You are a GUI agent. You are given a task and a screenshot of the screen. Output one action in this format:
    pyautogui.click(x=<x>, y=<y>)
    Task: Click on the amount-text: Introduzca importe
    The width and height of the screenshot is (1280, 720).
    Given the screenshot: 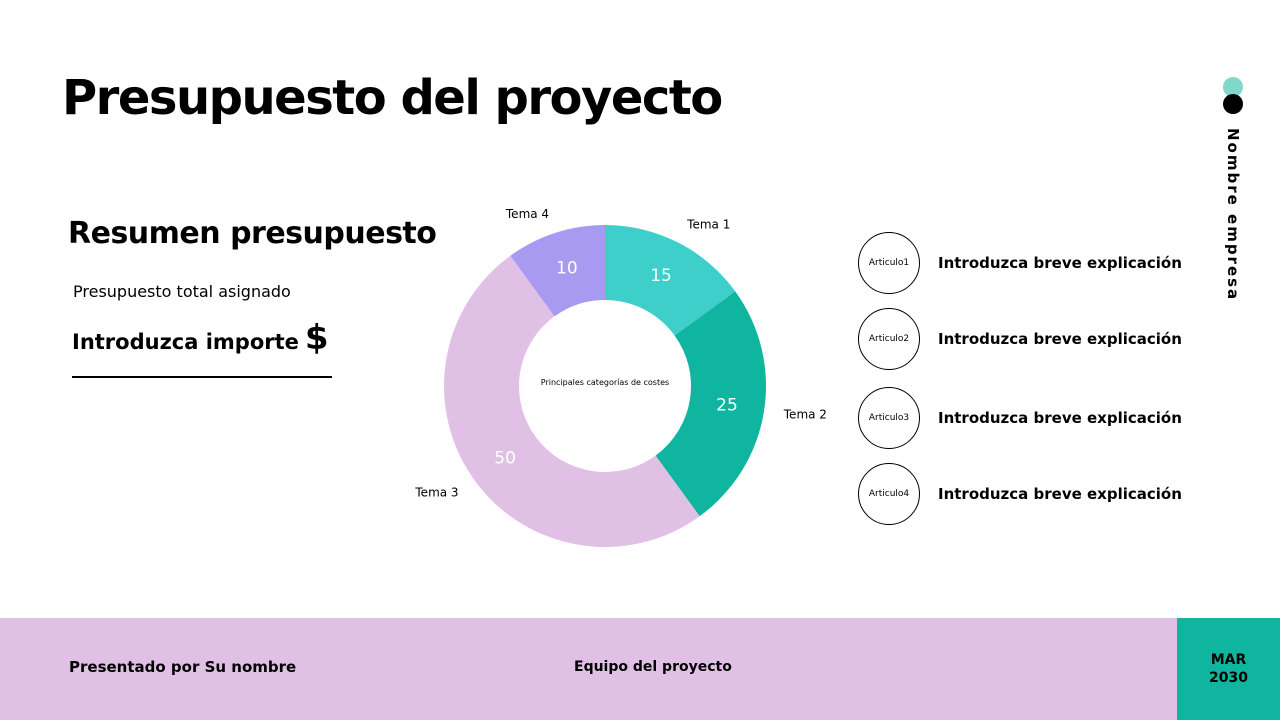 What is the action you would take?
    pyautogui.click(x=185, y=342)
    